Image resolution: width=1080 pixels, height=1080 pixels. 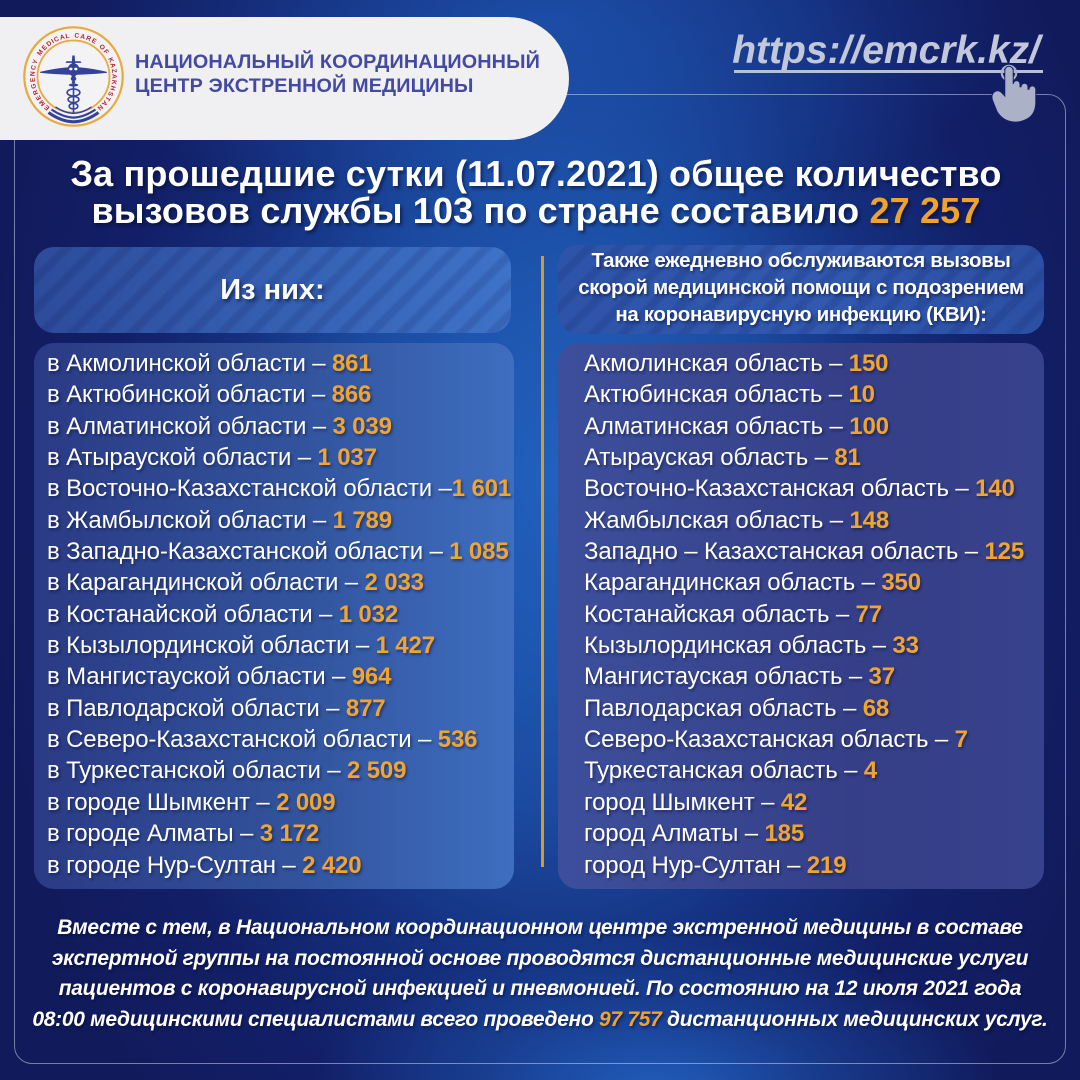 What do you see at coordinates (52, 41) in the screenshot?
I see `svg-text: I` at bounding box center [52, 41].